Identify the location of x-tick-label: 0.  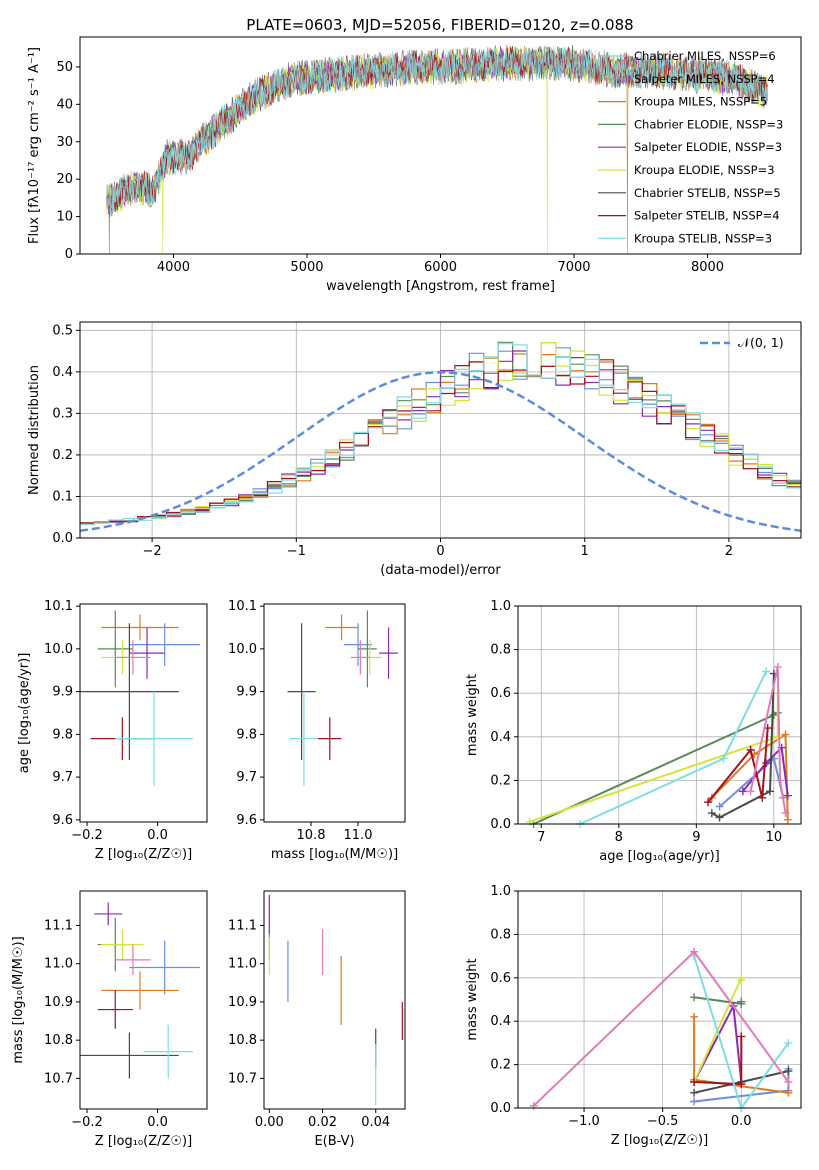
(440, 551).